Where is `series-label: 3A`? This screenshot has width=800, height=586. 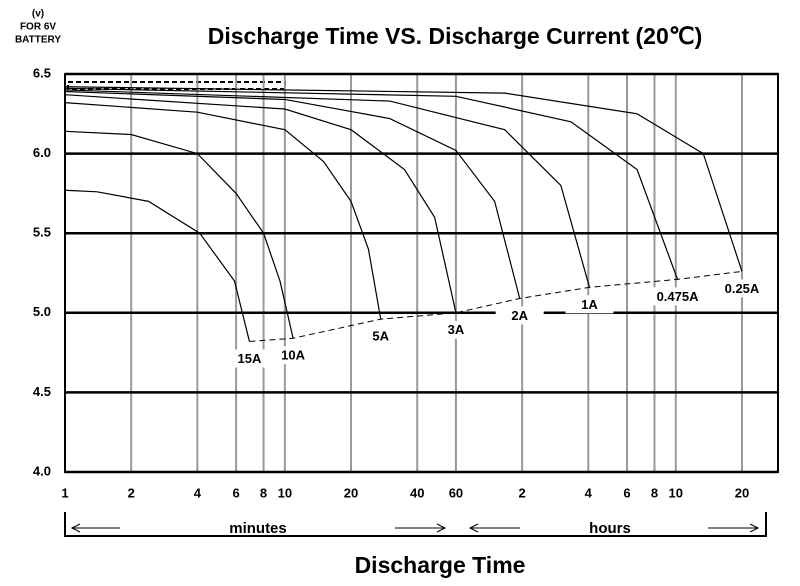 series-label: 3A is located at coordinates (456, 329).